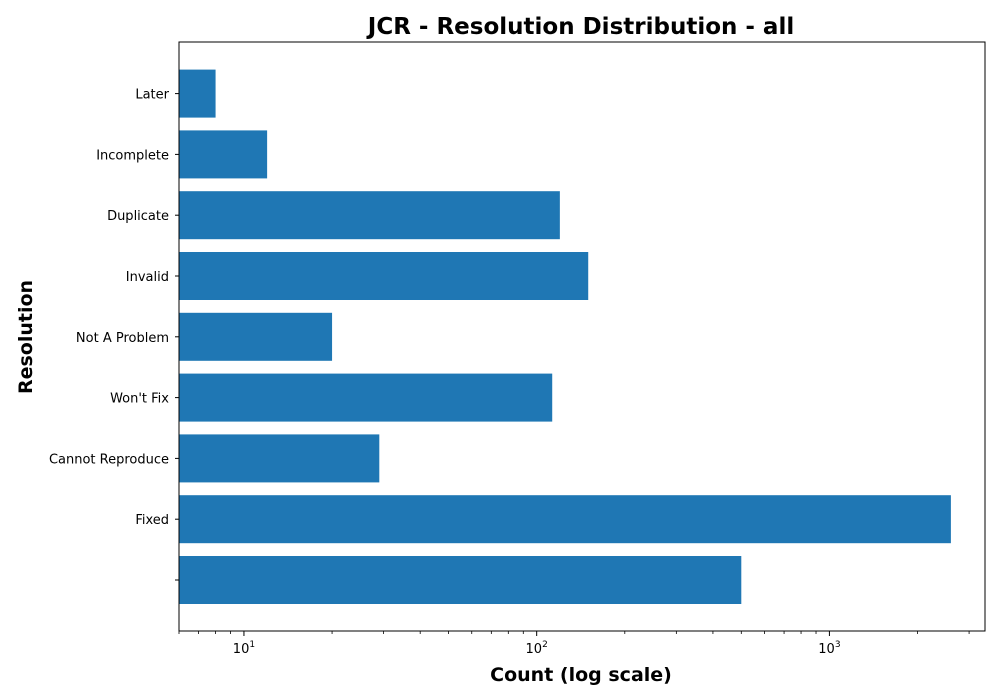 This screenshot has height=700, width=1000. I want to click on x-axis-label: Count (log scale), so click(581, 675).